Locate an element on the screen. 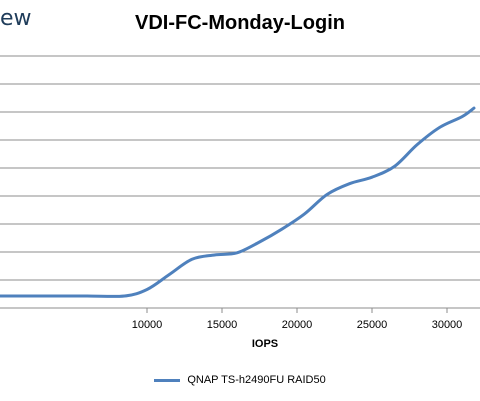 The height and width of the screenshot is (401, 480). x-tick-label: 30000 is located at coordinates (447, 325).